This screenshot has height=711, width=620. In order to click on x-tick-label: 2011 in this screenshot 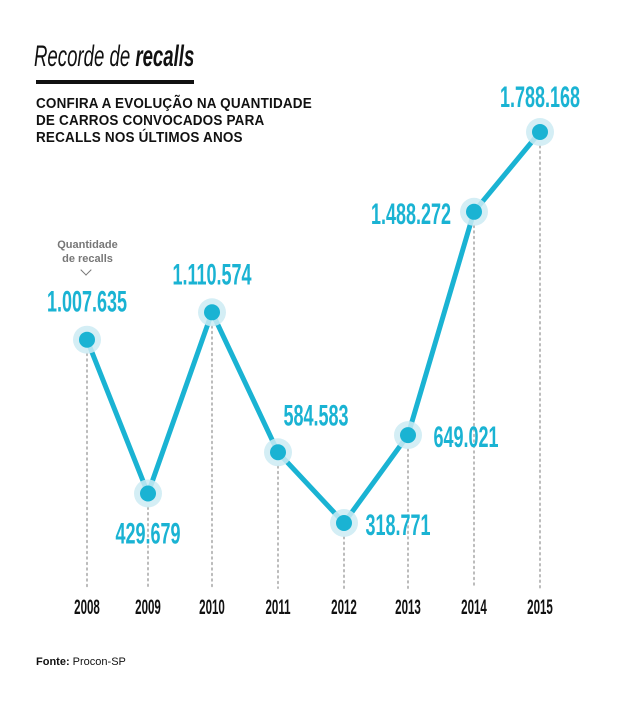, I will do `click(277, 607)`.